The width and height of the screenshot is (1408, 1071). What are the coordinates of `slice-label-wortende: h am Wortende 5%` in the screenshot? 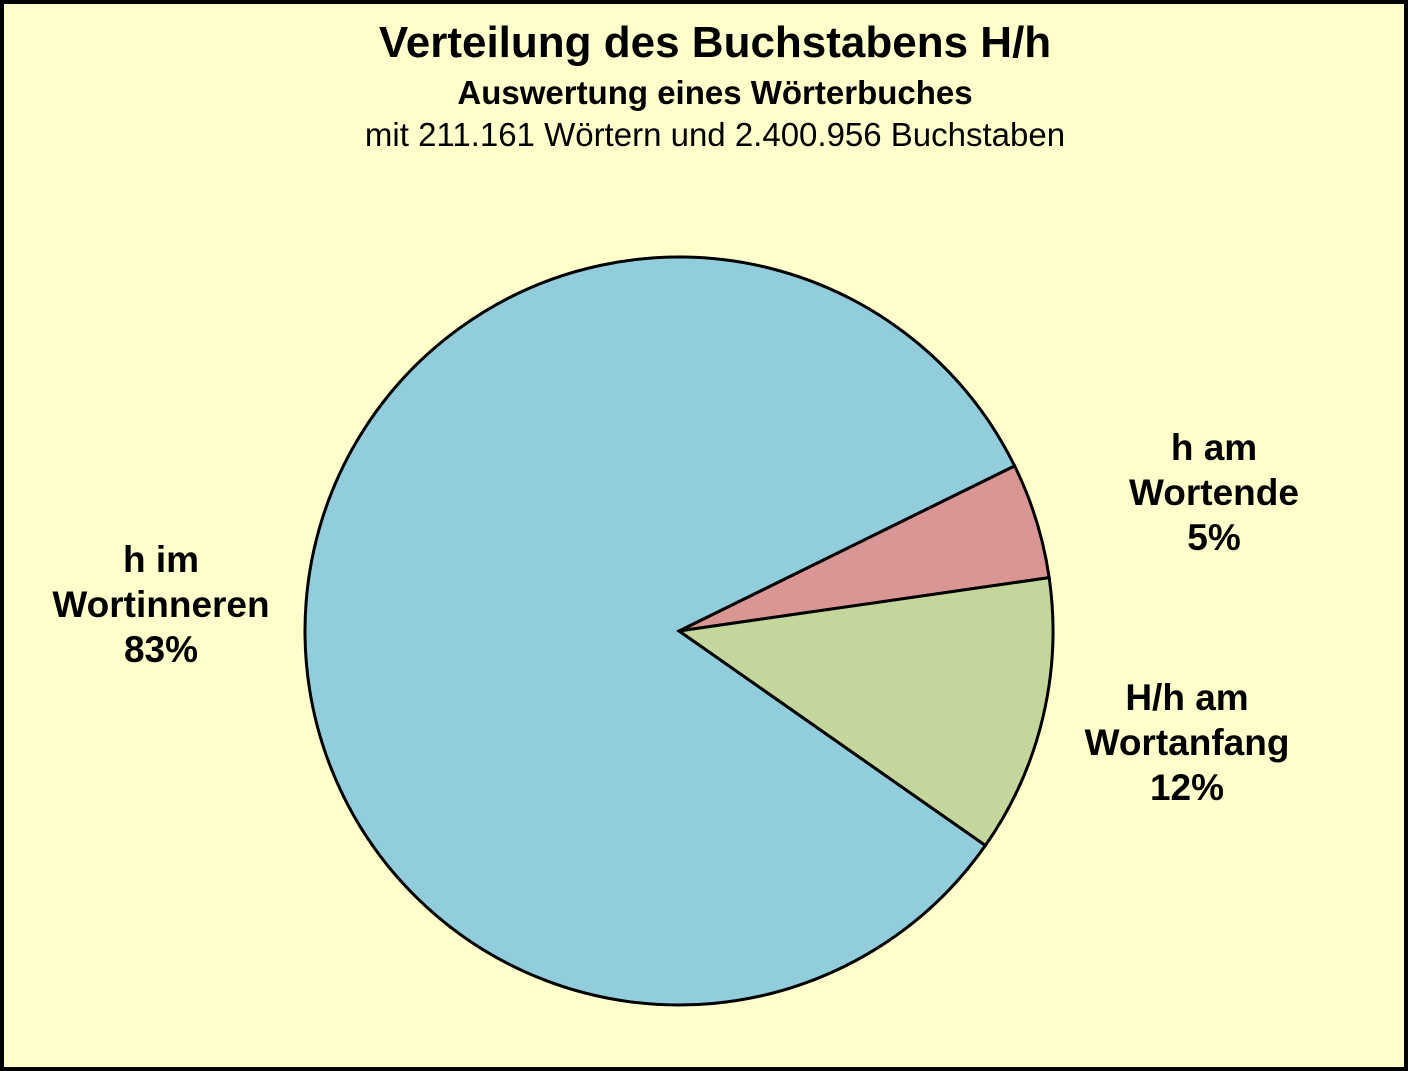 It's located at (1214, 492).